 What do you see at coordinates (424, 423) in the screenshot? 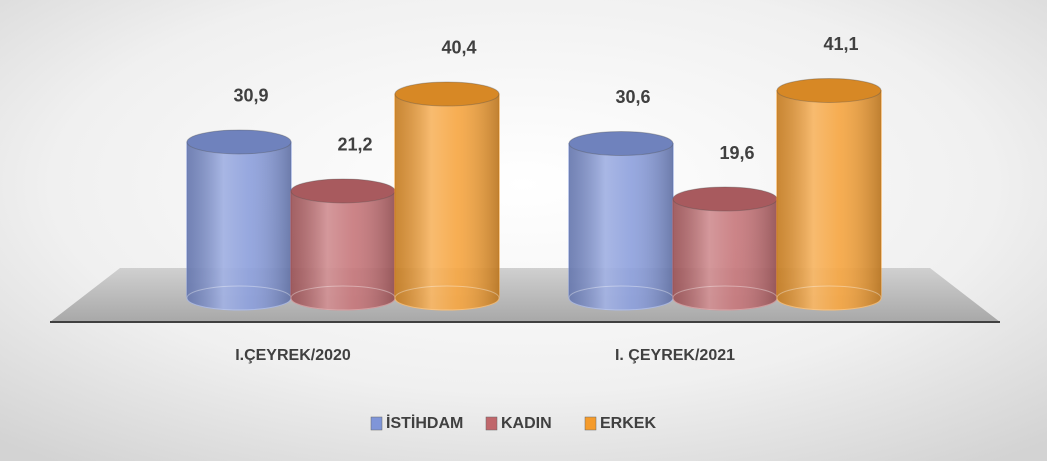
I see `legend-label: İSTİHDAM` at bounding box center [424, 423].